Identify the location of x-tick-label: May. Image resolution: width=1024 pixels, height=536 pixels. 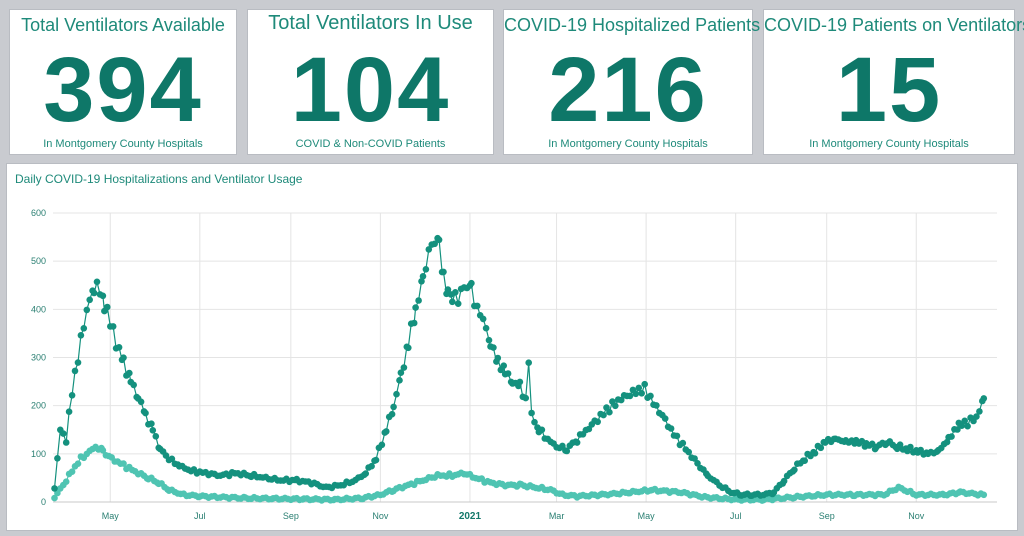
(111, 516).